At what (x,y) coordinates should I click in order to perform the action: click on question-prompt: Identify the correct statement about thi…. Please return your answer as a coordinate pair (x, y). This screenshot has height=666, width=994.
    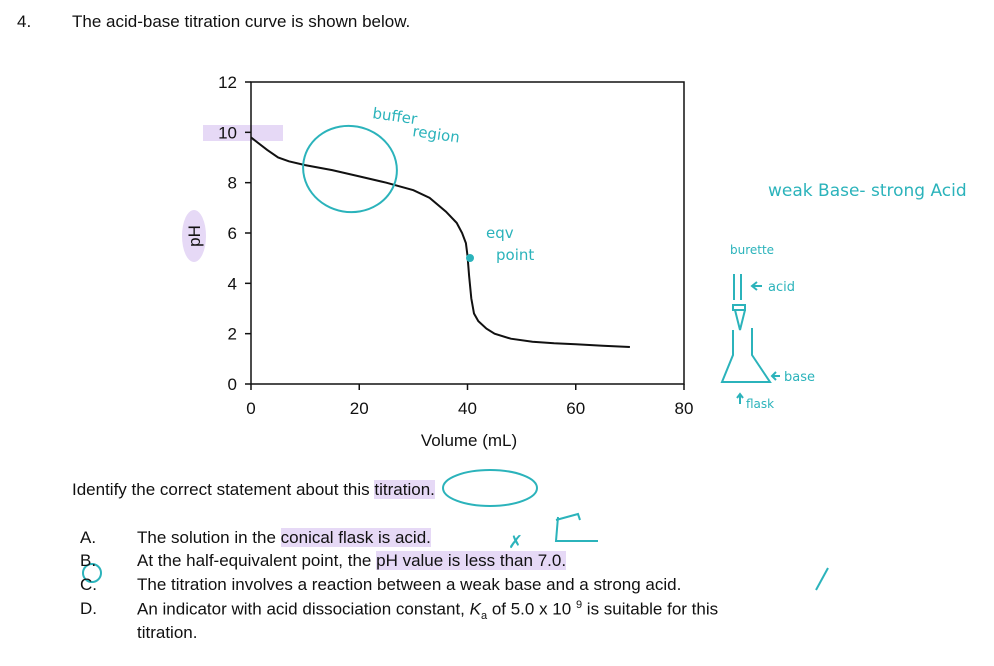
    Looking at the image, I should click on (253, 490).